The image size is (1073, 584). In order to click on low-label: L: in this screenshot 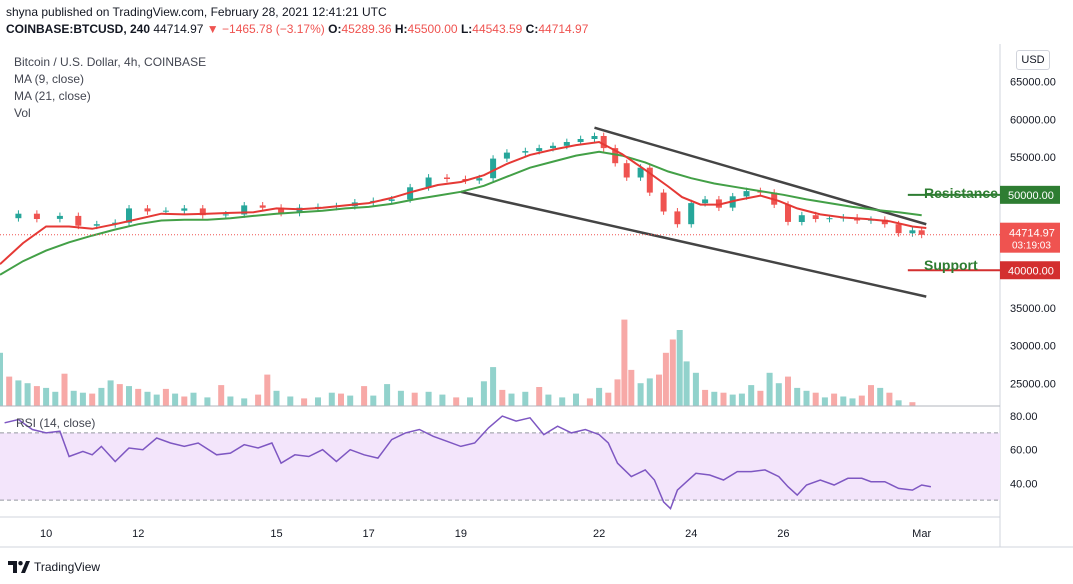, I will do `click(466, 29)`.